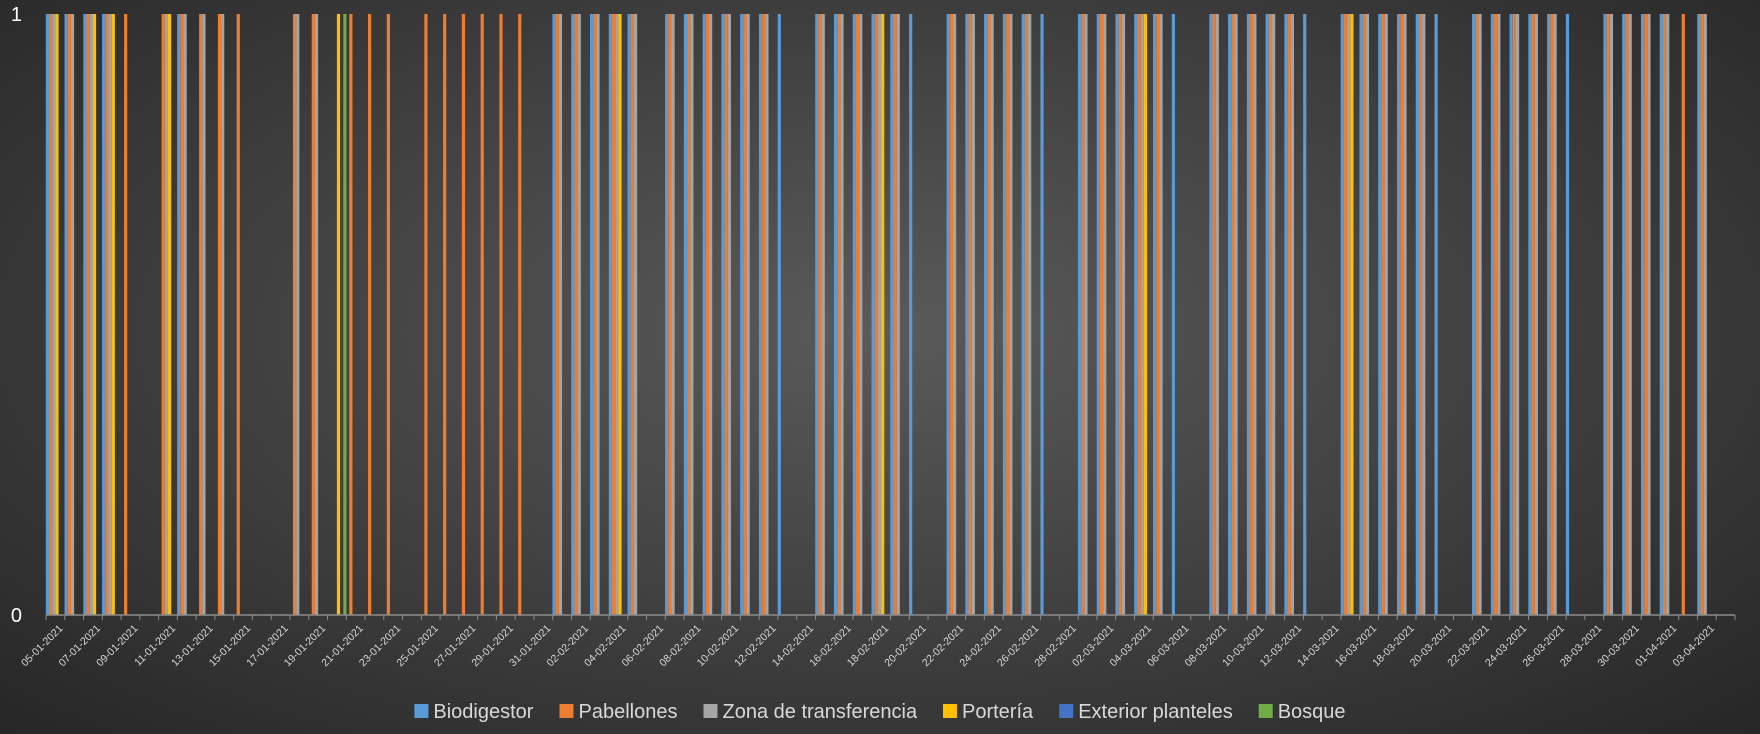 The image size is (1760, 734). Describe the element at coordinates (617, 314) in the screenshot. I see `bar-zona-de-transferencia-04-02-2021` at that location.